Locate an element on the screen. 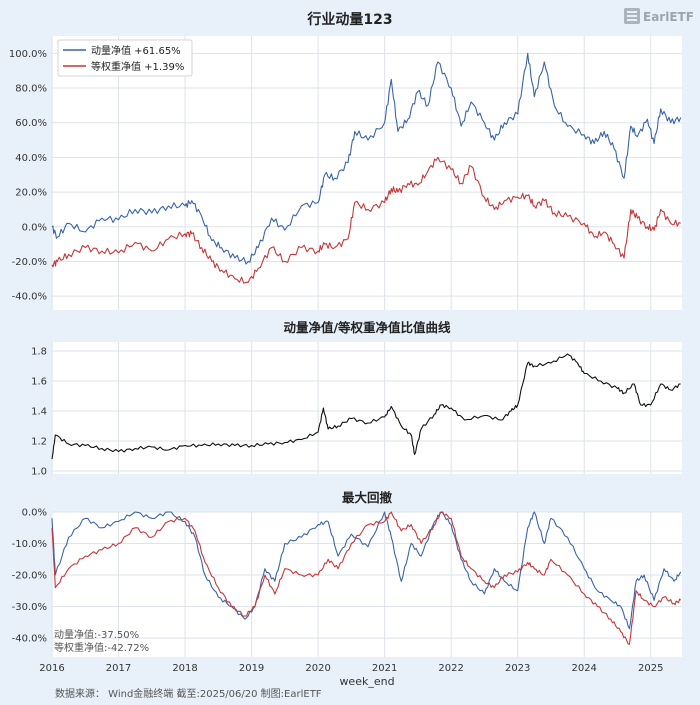 This screenshot has width=700, height=705. chart-title: 行业动量123 is located at coordinates (349, 19).